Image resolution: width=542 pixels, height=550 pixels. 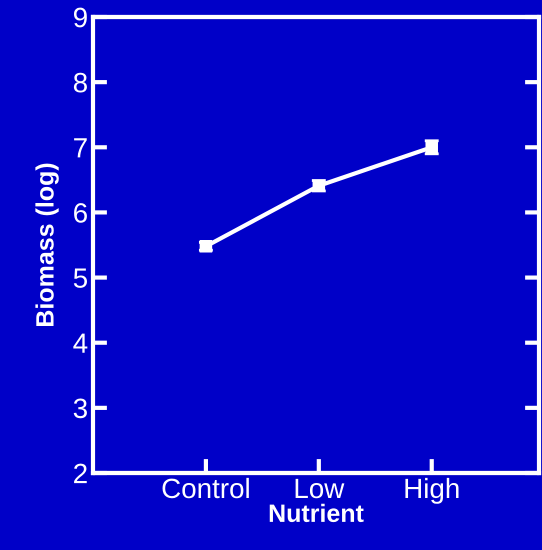 I want to click on y-tick-label: 3, so click(x=80, y=408).